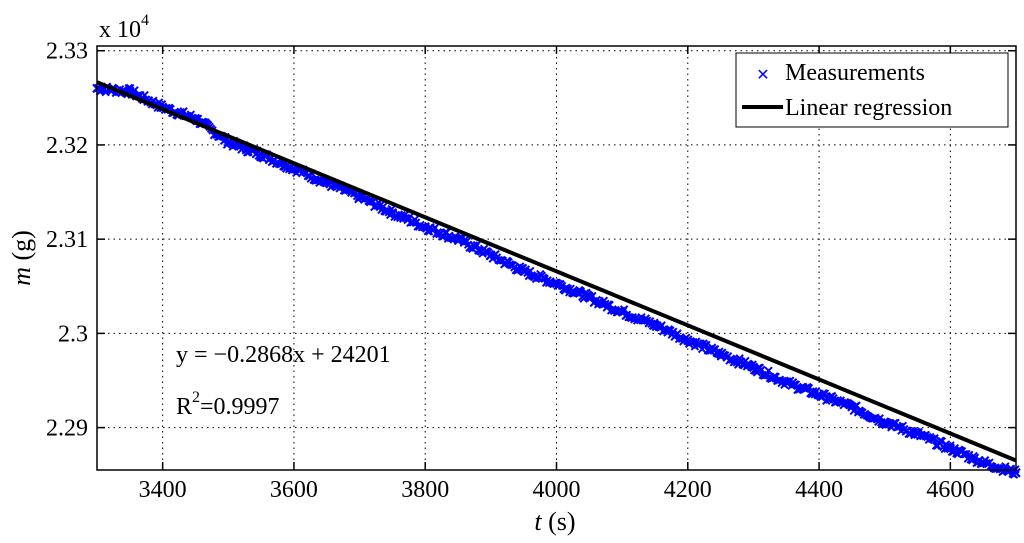 The width and height of the screenshot is (1024, 543). What do you see at coordinates (228, 404) in the screenshot?
I see `r-squared: R2=0.9997` at bounding box center [228, 404].